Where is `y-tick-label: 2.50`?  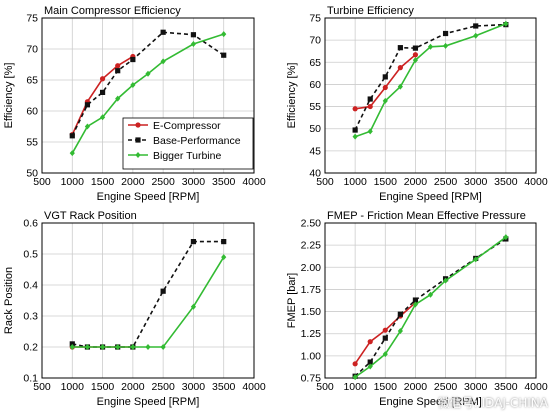 y-tick-label: 2.50 is located at coordinates (311, 224).